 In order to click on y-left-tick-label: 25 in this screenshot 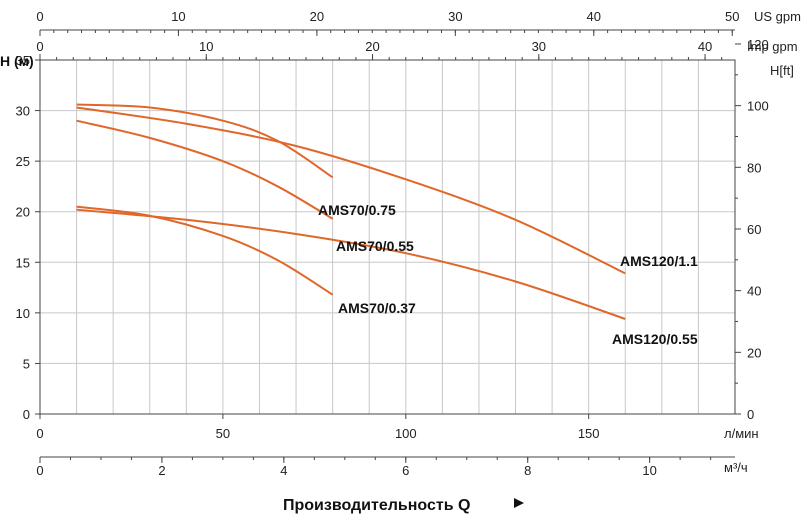, I will do `click(23, 161)`.